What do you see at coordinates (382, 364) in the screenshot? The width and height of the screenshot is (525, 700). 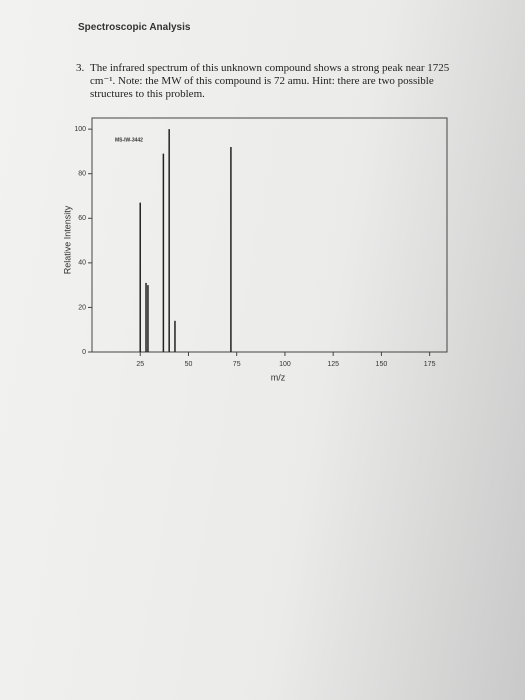 I see `x-tick-label: 150` at bounding box center [382, 364].